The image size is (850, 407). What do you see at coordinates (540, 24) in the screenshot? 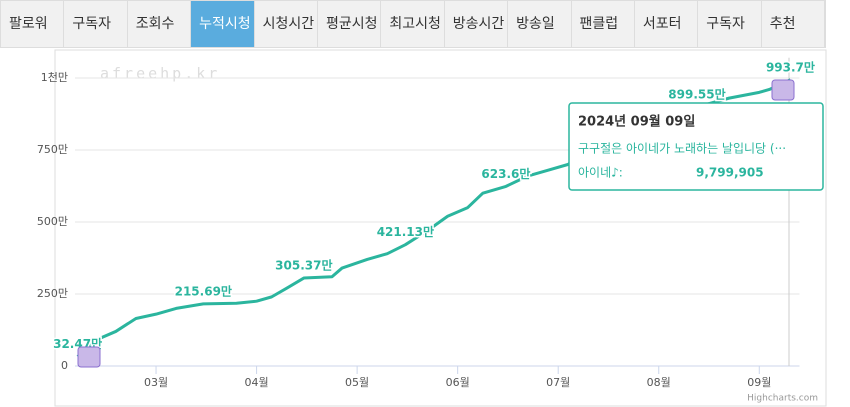
I see `tab: 방송일` at bounding box center [540, 24].